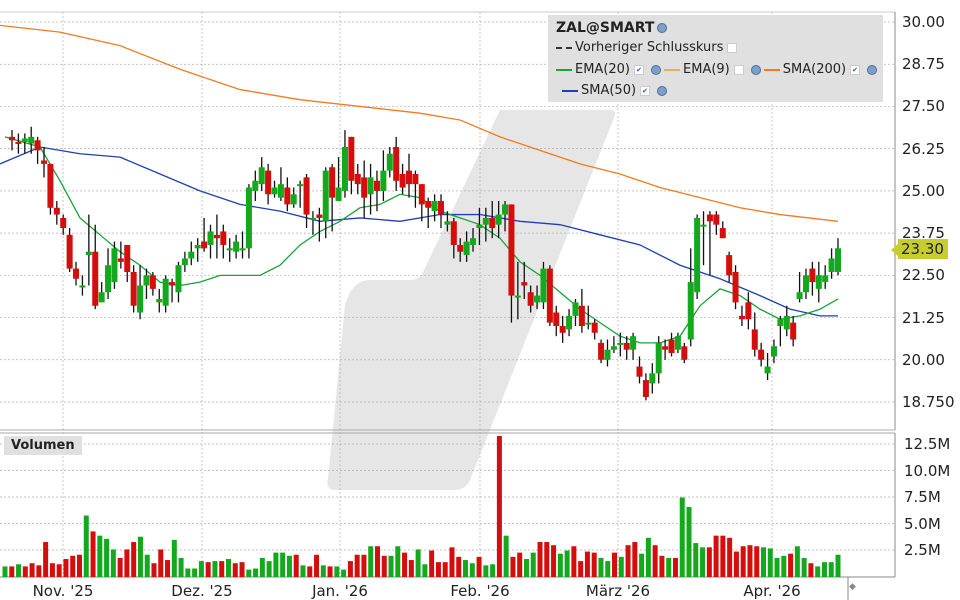 This screenshot has height=600, width=960. What do you see at coordinates (923, 22) in the screenshot?
I see `price-tick-label: 30.00` at bounding box center [923, 22].